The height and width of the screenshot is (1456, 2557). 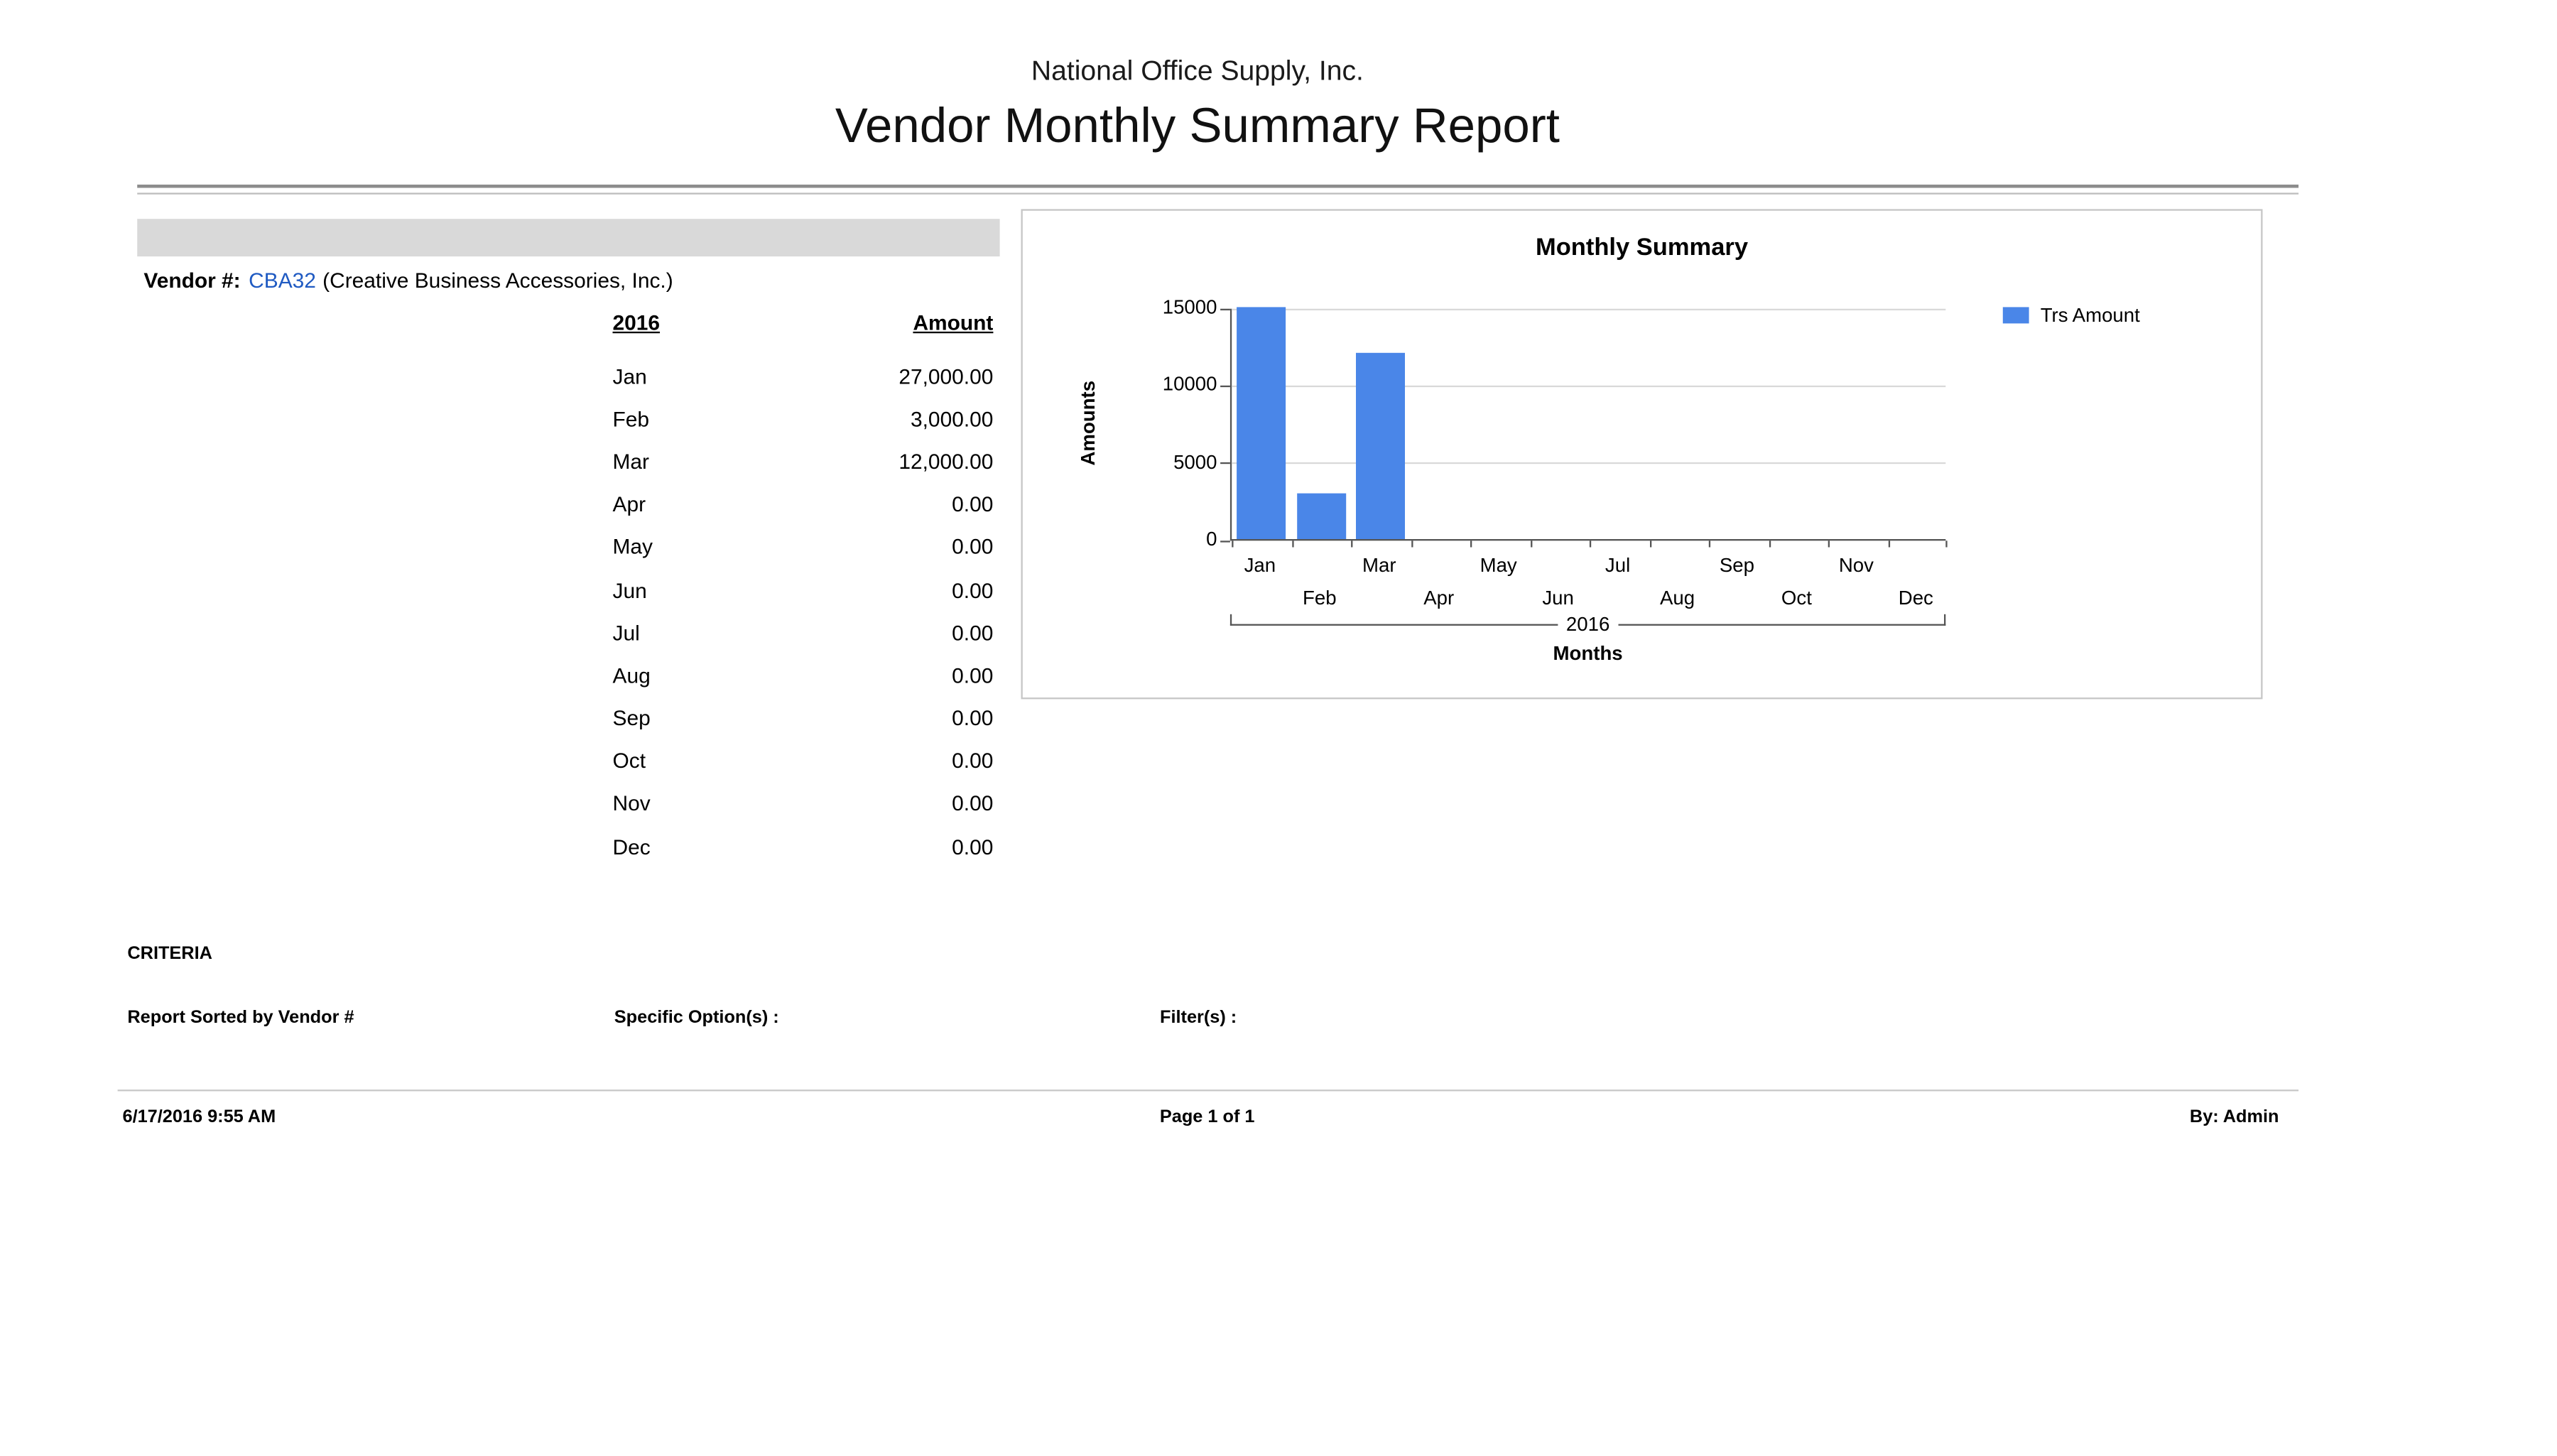 What do you see at coordinates (803, 846) in the screenshot?
I see `table-row: Dec 0.00` at bounding box center [803, 846].